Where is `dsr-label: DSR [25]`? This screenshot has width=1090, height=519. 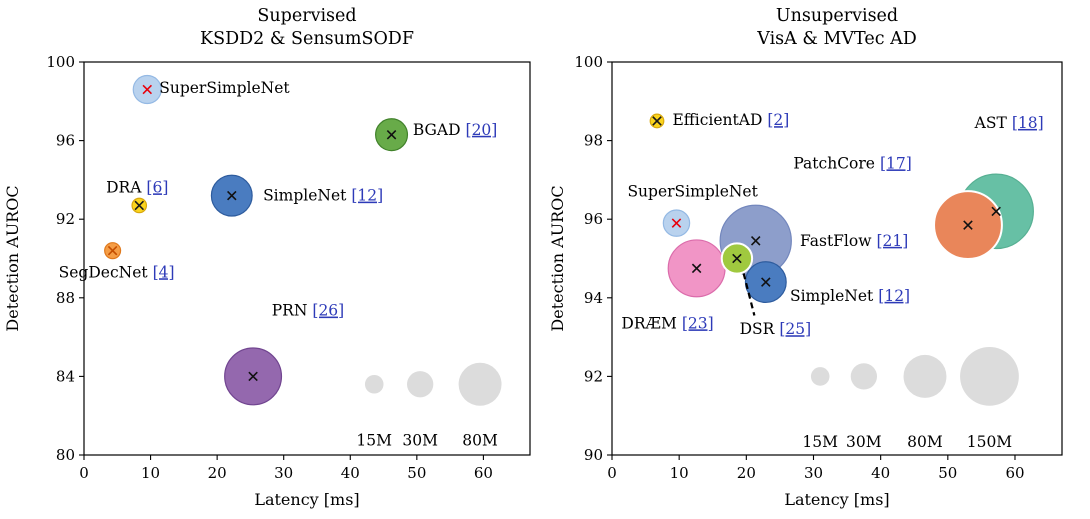 dsr-label: DSR [25] is located at coordinates (776, 329).